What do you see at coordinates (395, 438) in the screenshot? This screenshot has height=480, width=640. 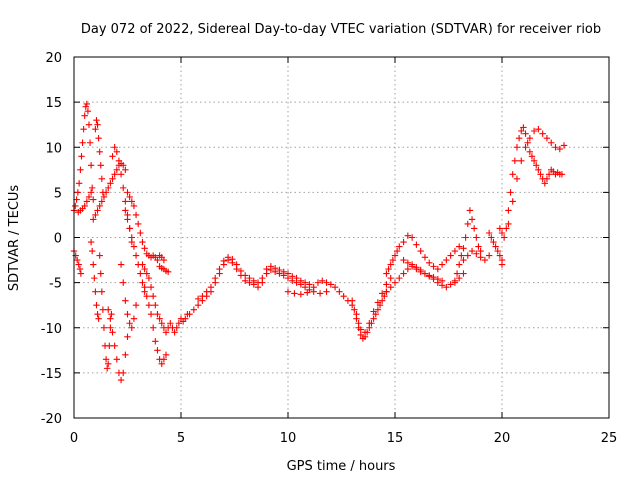 I see `x-tick-label: 15` at bounding box center [395, 438].